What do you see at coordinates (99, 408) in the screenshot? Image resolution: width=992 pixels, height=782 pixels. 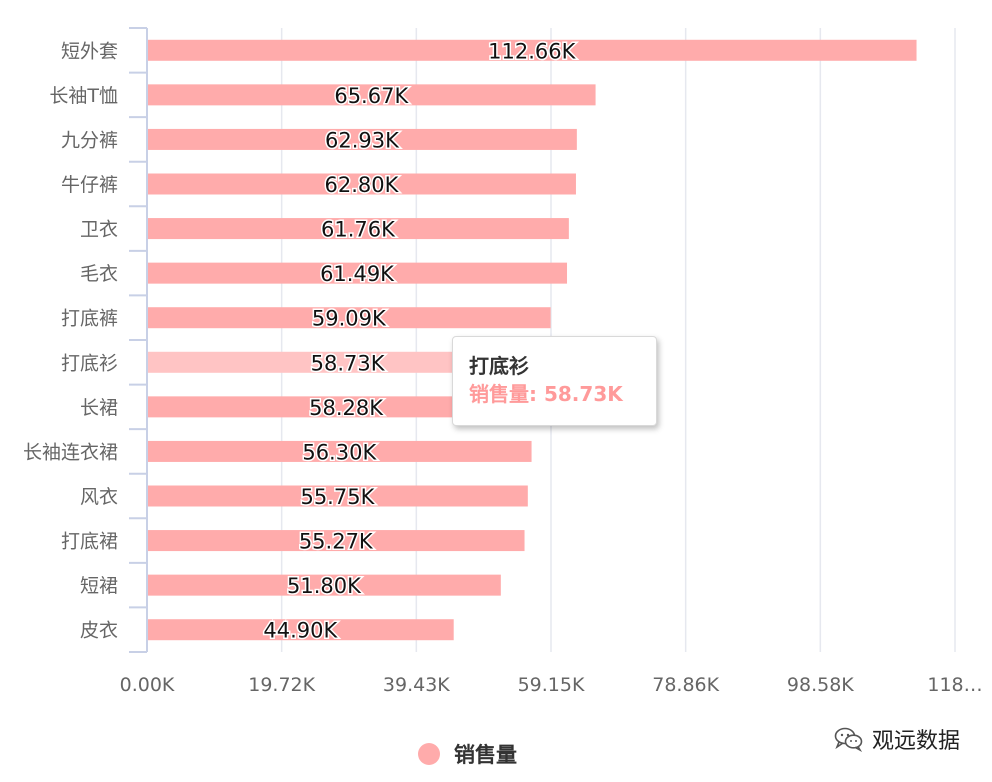 I see `category-label: 长裙` at bounding box center [99, 408].